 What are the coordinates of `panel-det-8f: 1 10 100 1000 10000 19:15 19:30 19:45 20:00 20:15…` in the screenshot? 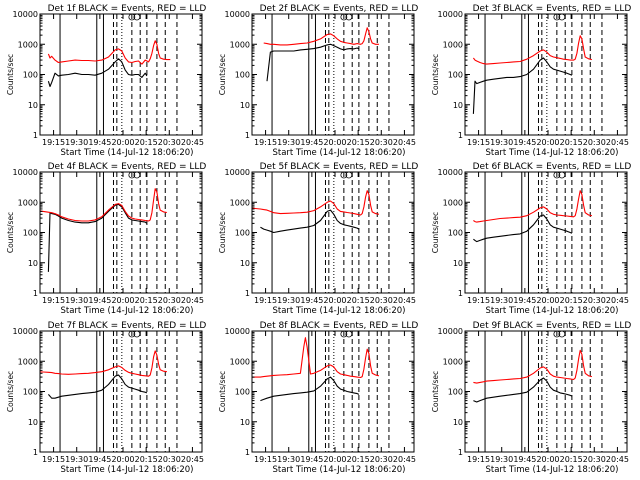 It's located at (318, 398).